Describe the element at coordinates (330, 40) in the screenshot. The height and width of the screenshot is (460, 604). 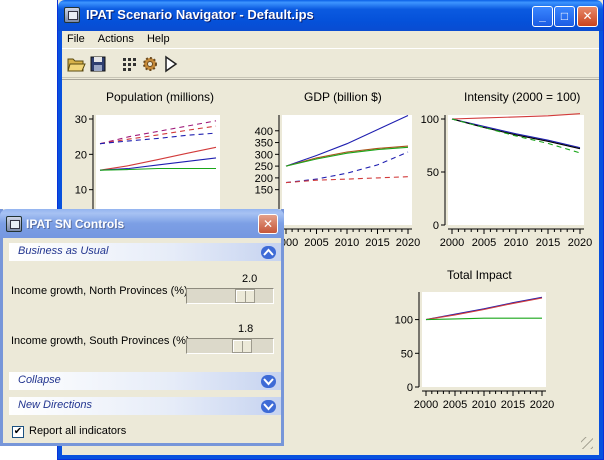
I see `menu-bar: File Actions Help` at that location.